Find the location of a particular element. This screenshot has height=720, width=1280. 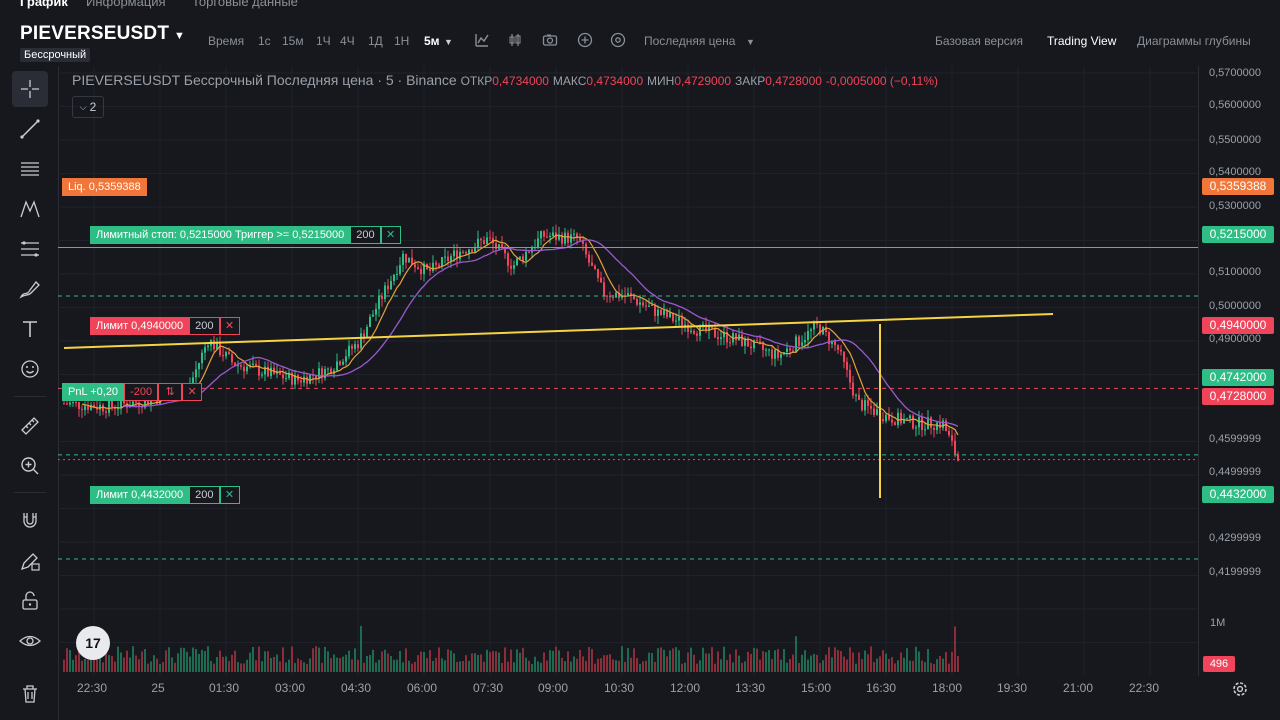

position-line: PnL +0,20 -200 ⇅ ✕ is located at coordinates (132, 392).